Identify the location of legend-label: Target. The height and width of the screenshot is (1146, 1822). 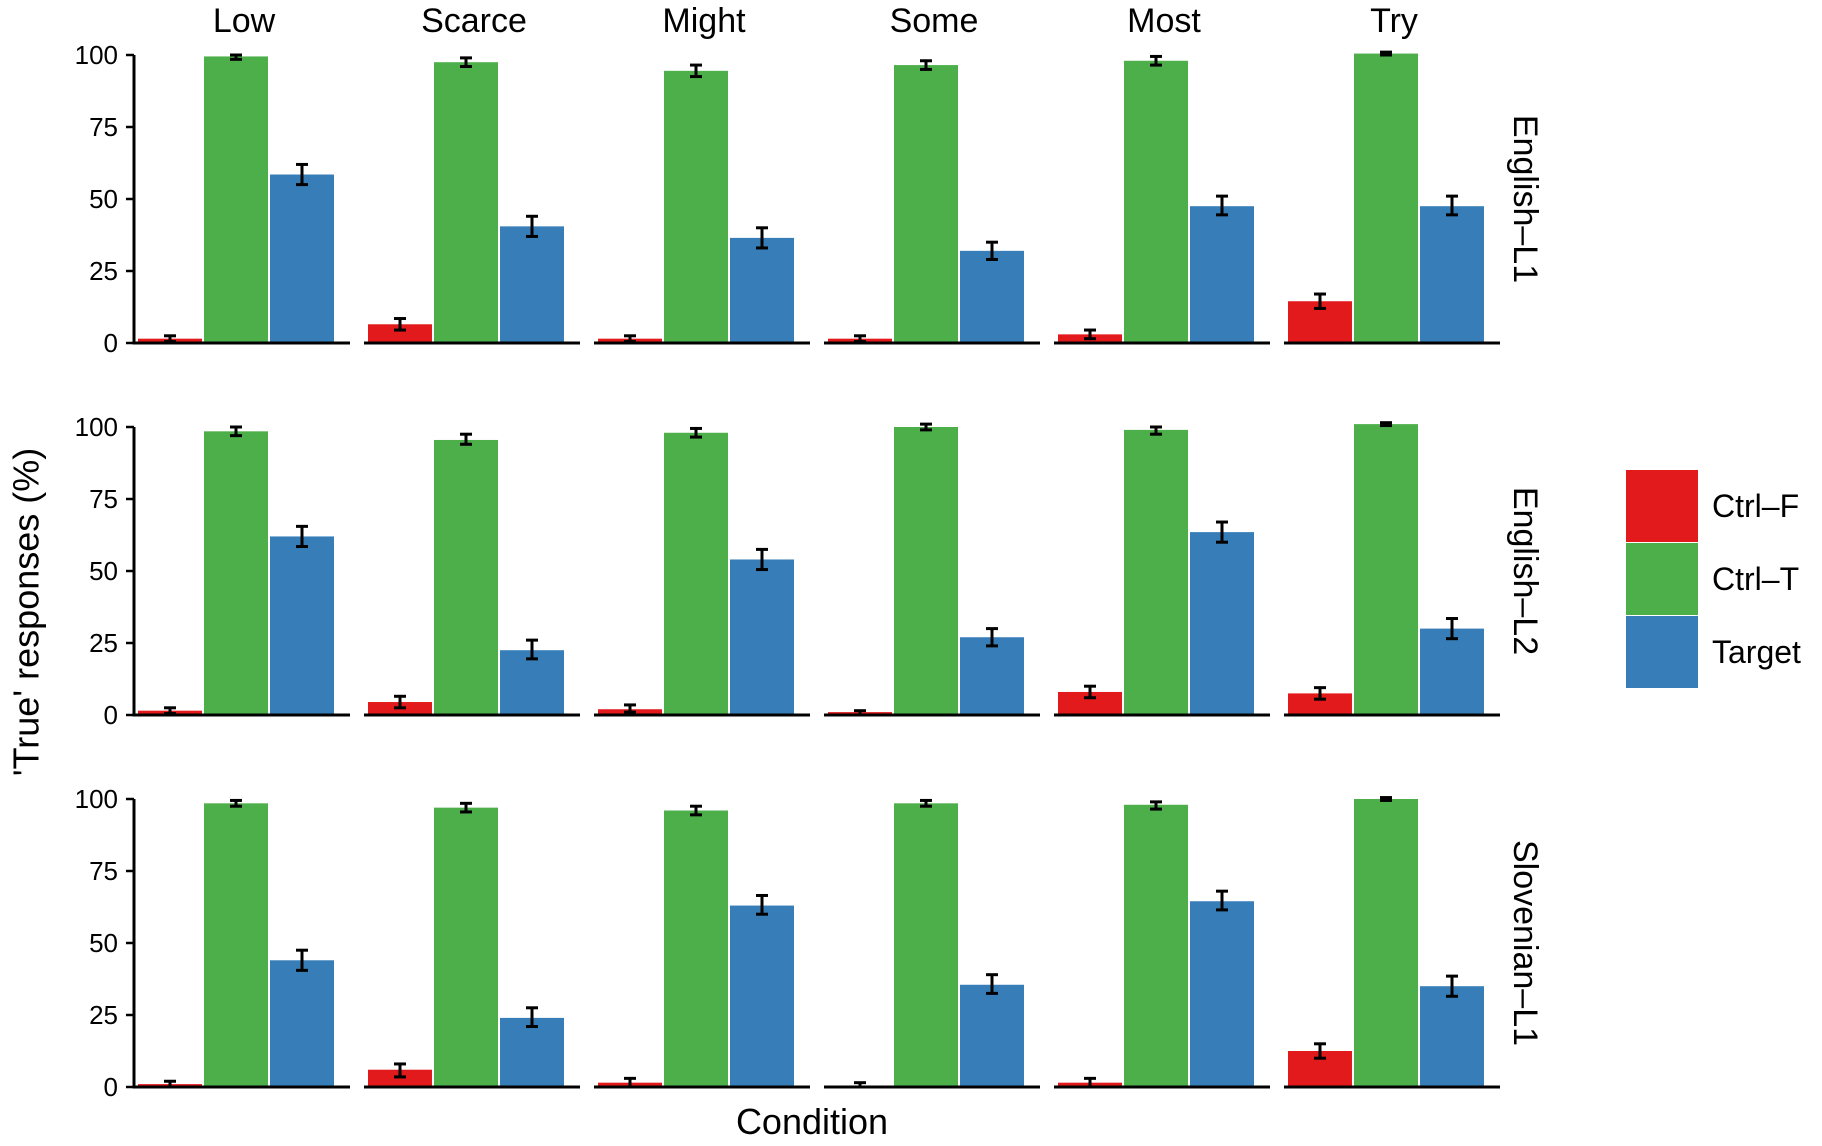
(1756, 652).